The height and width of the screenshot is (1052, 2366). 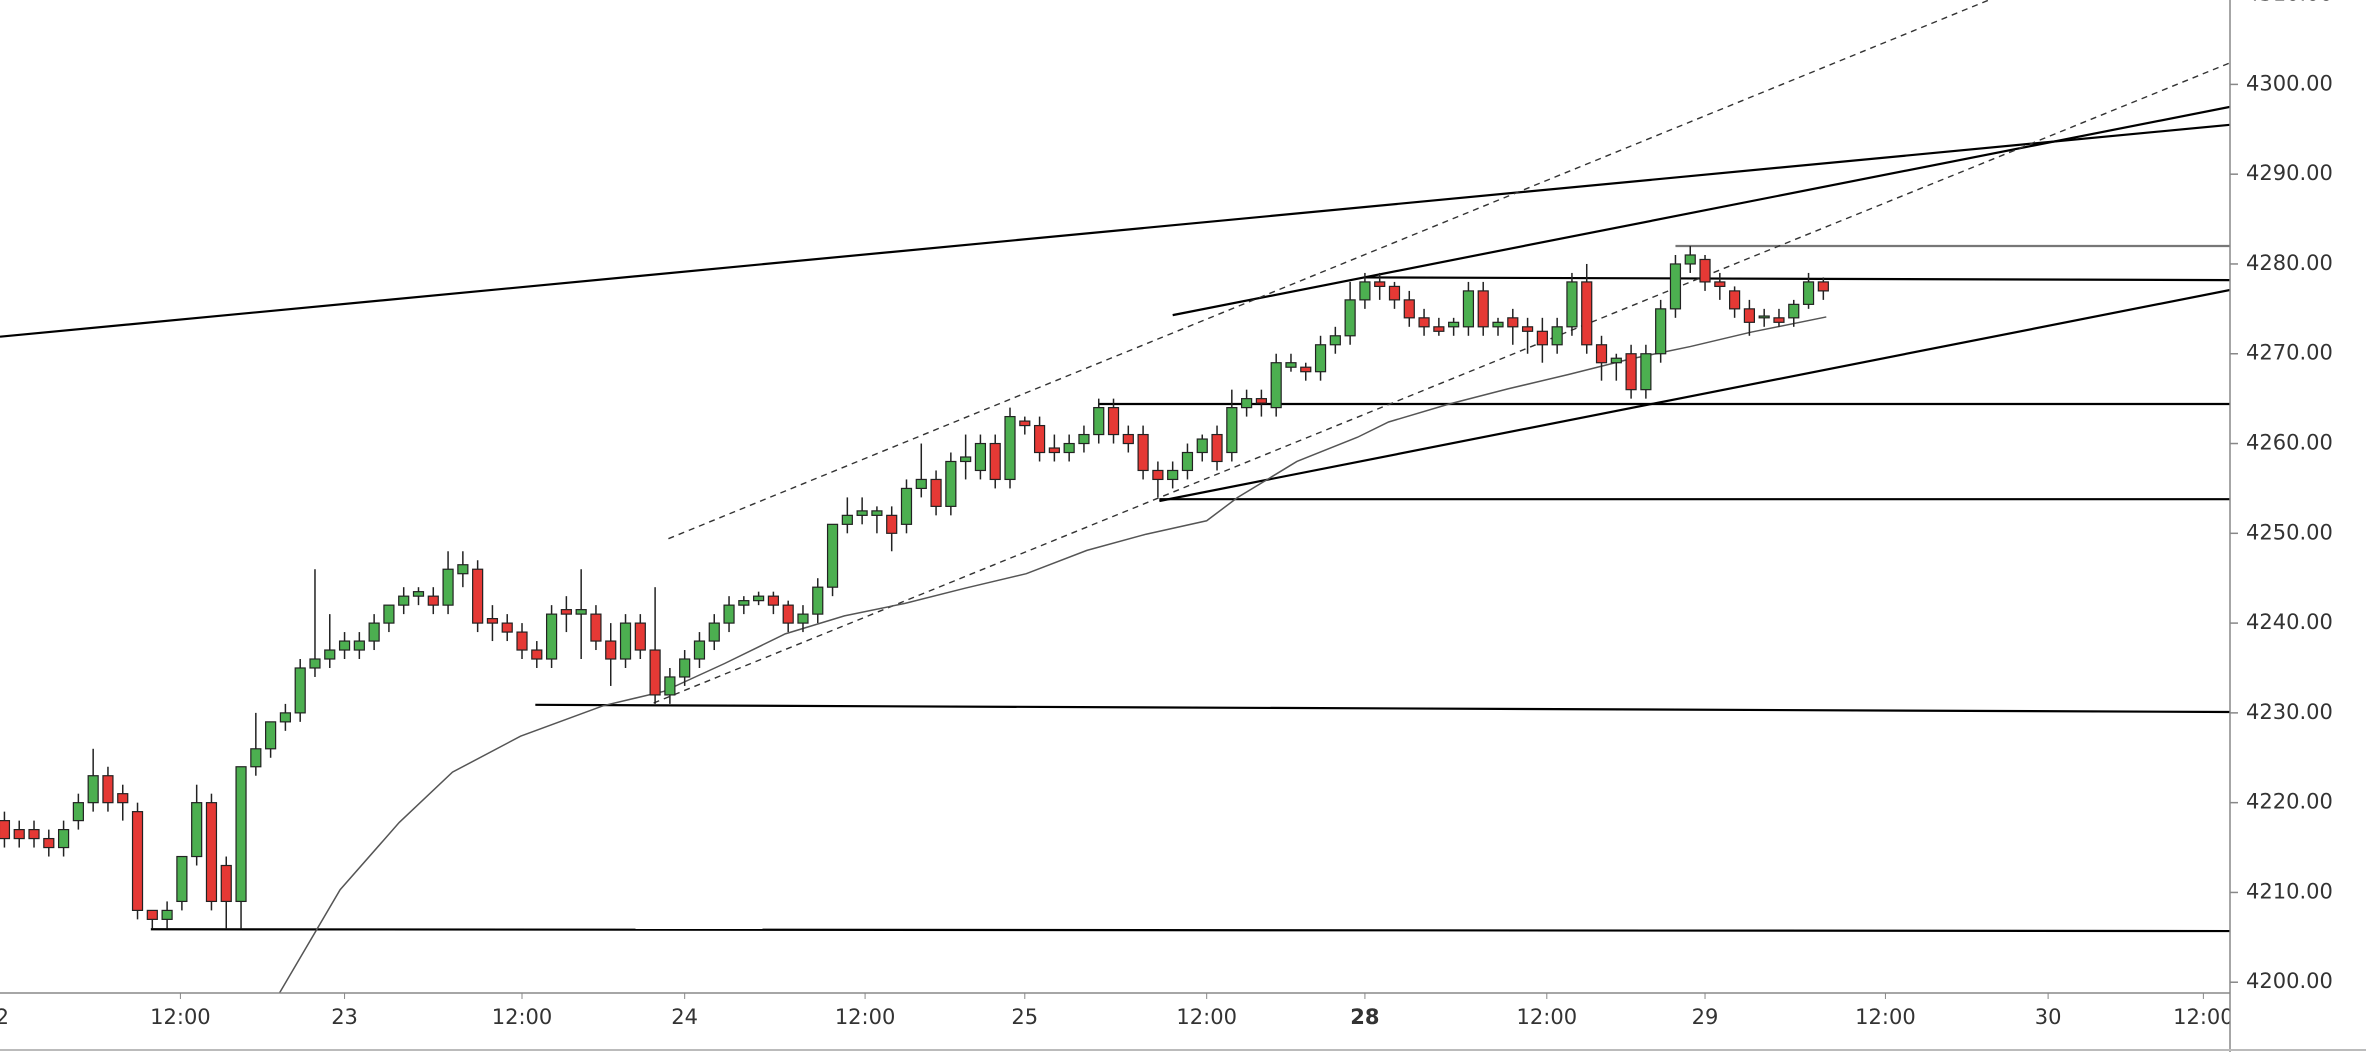 What do you see at coordinates (2289, 891) in the screenshot?
I see `y-tick-label: 4210.00` at bounding box center [2289, 891].